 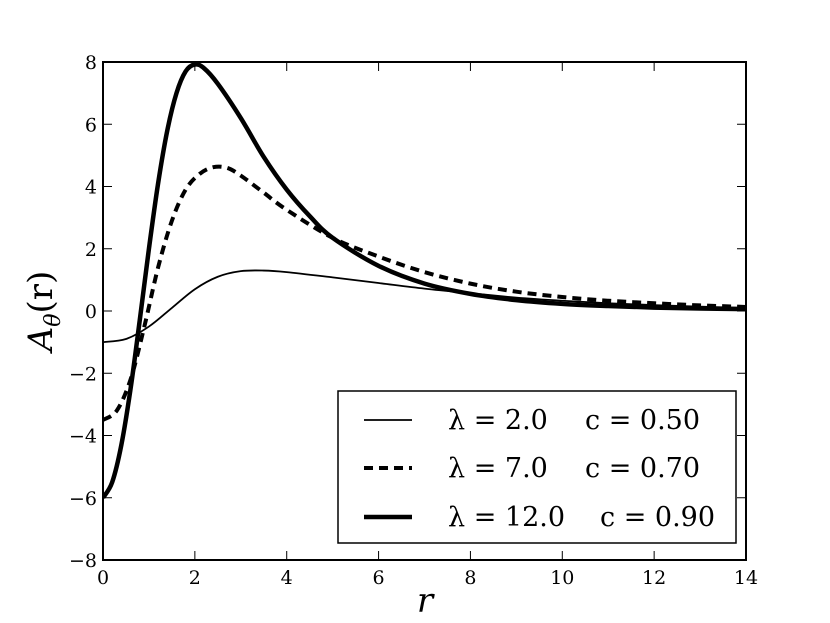 What do you see at coordinates (91, 312) in the screenshot?
I see `y-tick-label: 0` at bounding box center [91, 312].